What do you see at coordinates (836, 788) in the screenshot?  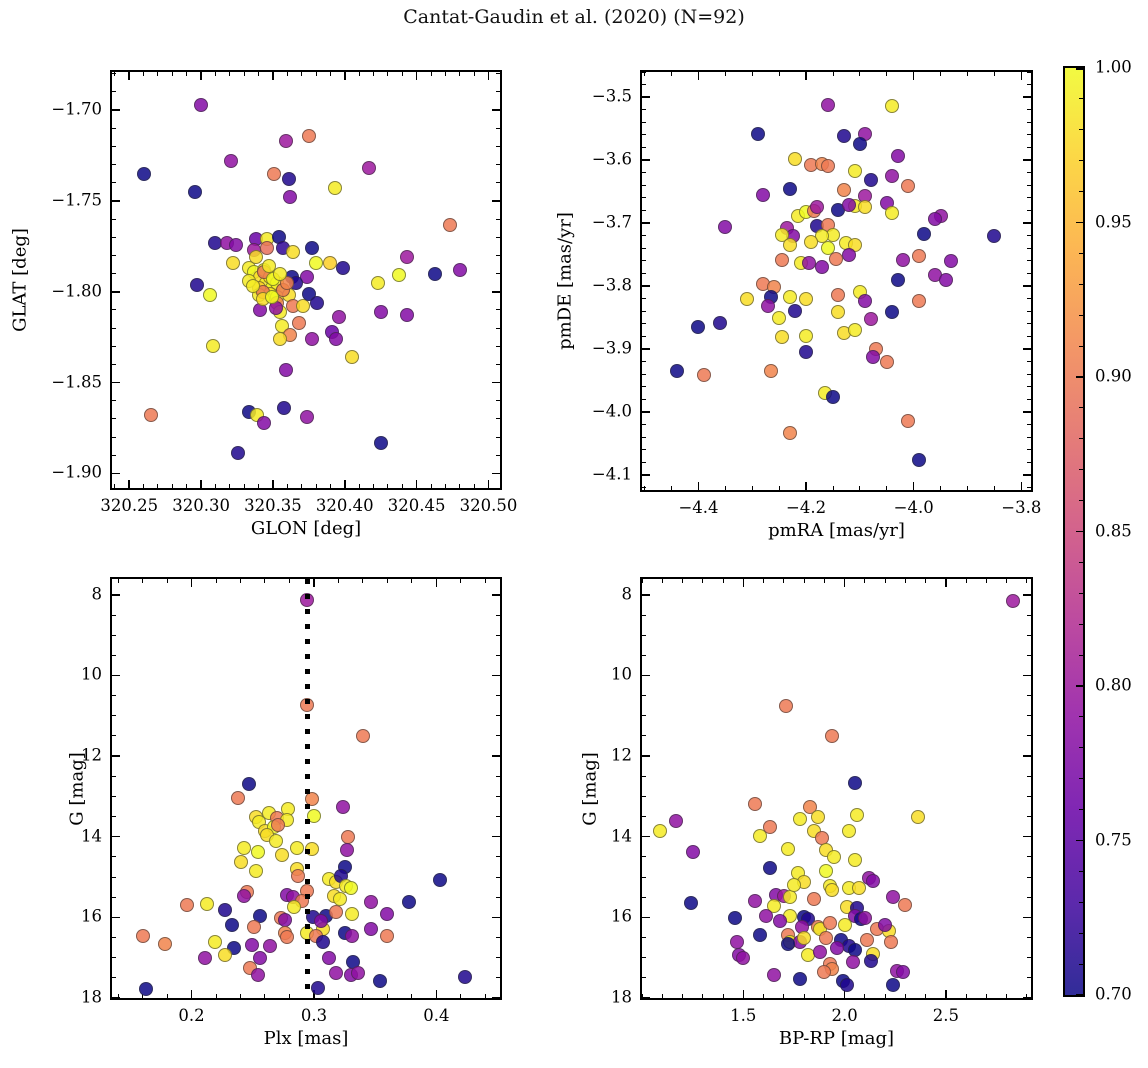 I see `panel-bprp-g` at bounding box center [836, 788].